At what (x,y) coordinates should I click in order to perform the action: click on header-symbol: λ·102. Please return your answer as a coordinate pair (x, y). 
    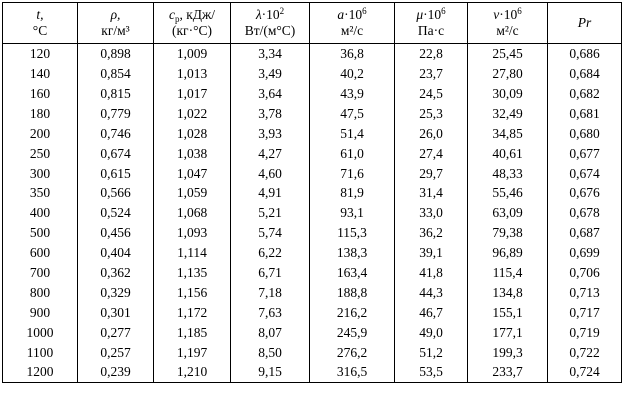
    Looking at the image, I should click on (270, 15).